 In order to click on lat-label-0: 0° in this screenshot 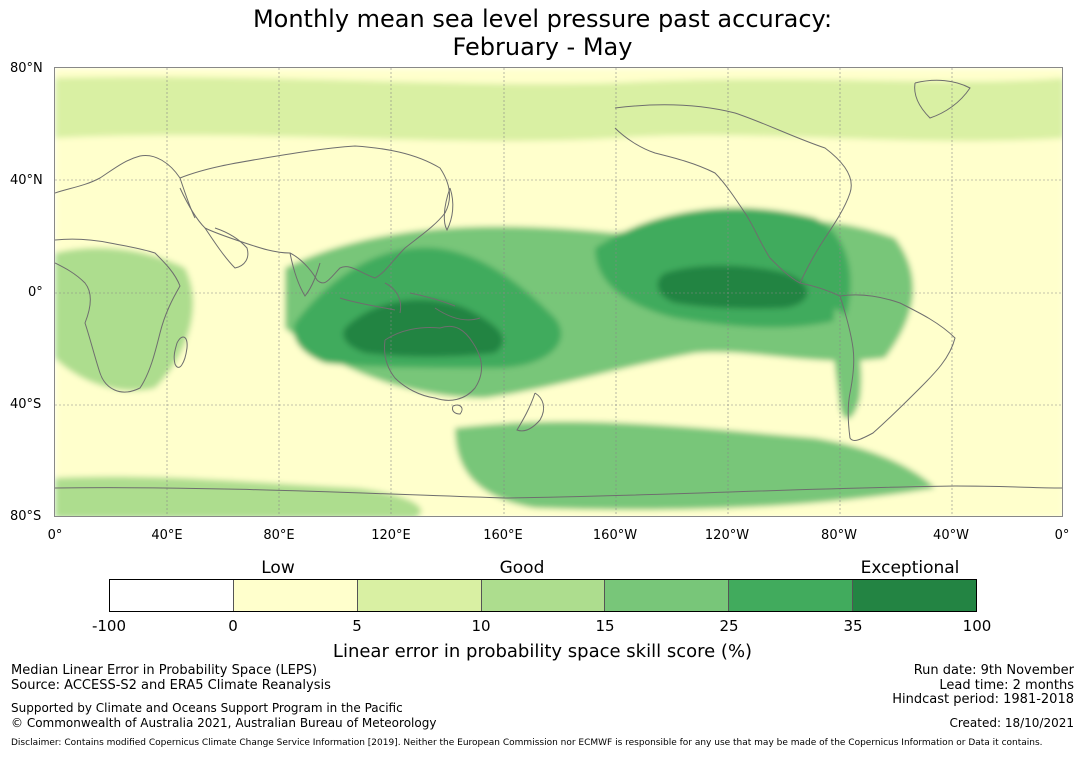, I will do `click(35, 292)`.